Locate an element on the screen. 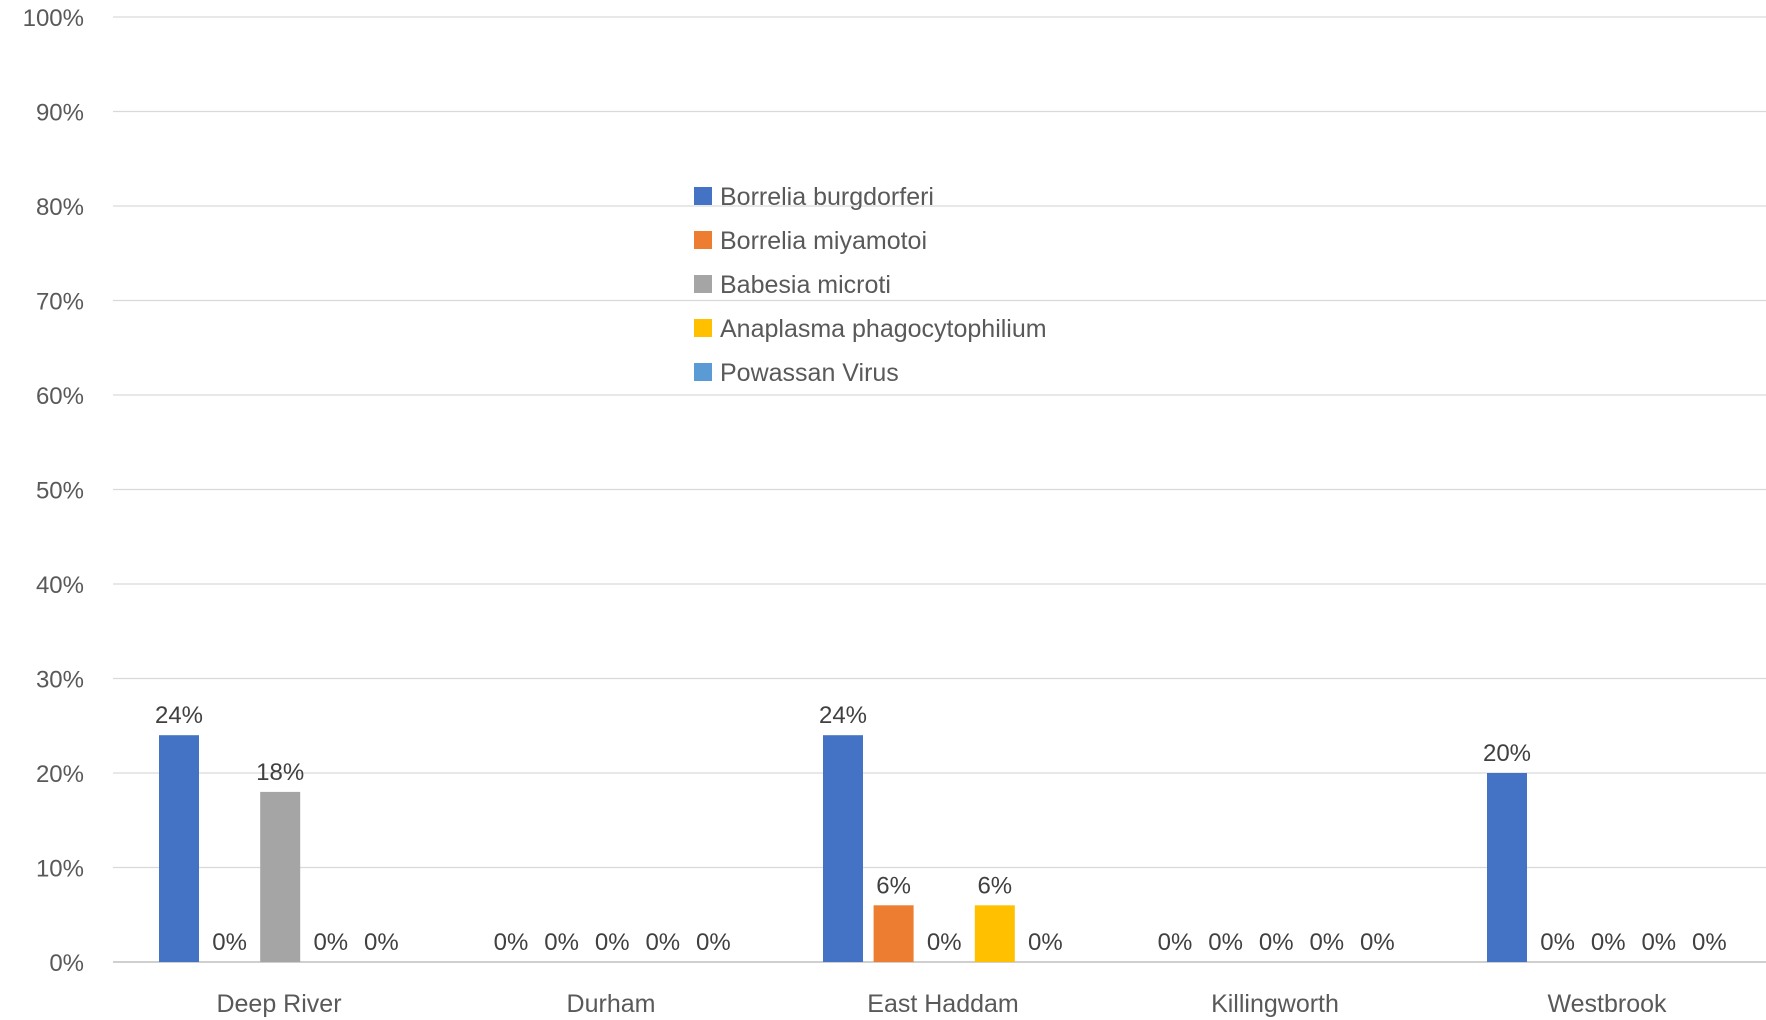  x-tick-label: Durham is located at coordinates (611, 1004).